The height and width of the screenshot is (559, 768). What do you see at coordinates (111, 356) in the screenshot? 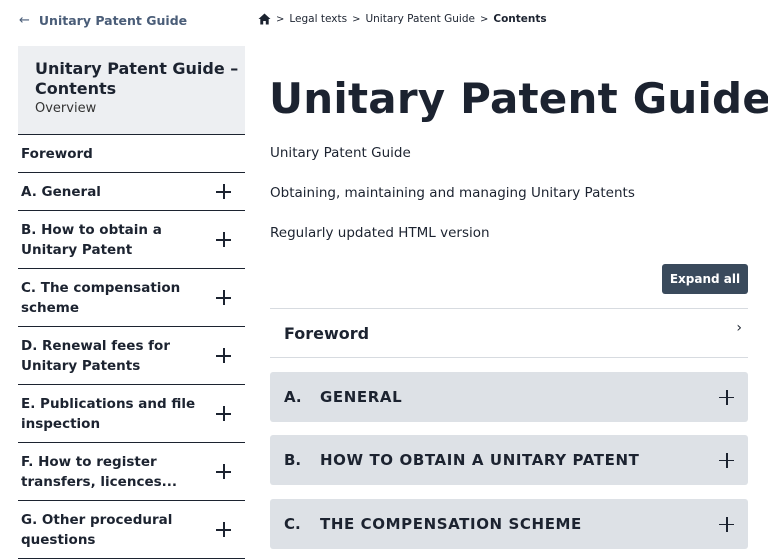
I see `sidebar-item-label: D. Renewal fees for Unitary Patents` at bounding box center [111, 356].